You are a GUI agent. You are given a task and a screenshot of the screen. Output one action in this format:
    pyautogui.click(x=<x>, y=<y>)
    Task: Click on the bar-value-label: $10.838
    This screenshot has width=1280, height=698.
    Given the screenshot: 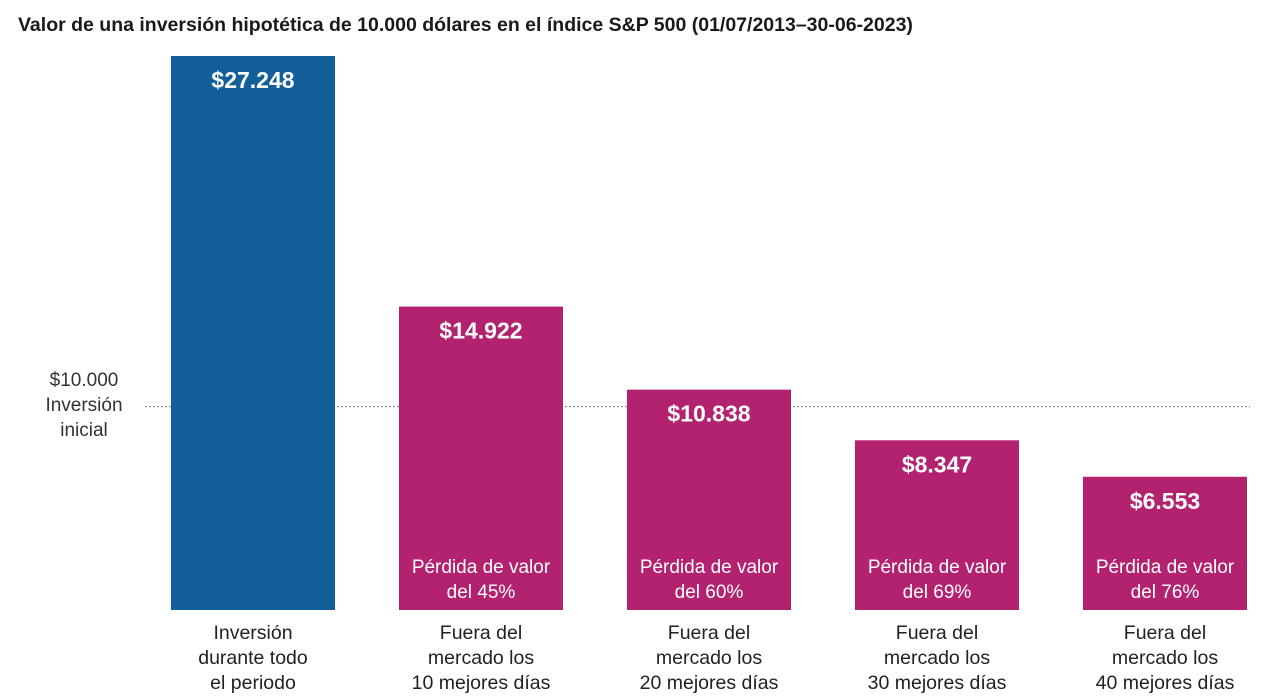 What is the action you would take?
    pyautogui.click(x=708, y=414)
    